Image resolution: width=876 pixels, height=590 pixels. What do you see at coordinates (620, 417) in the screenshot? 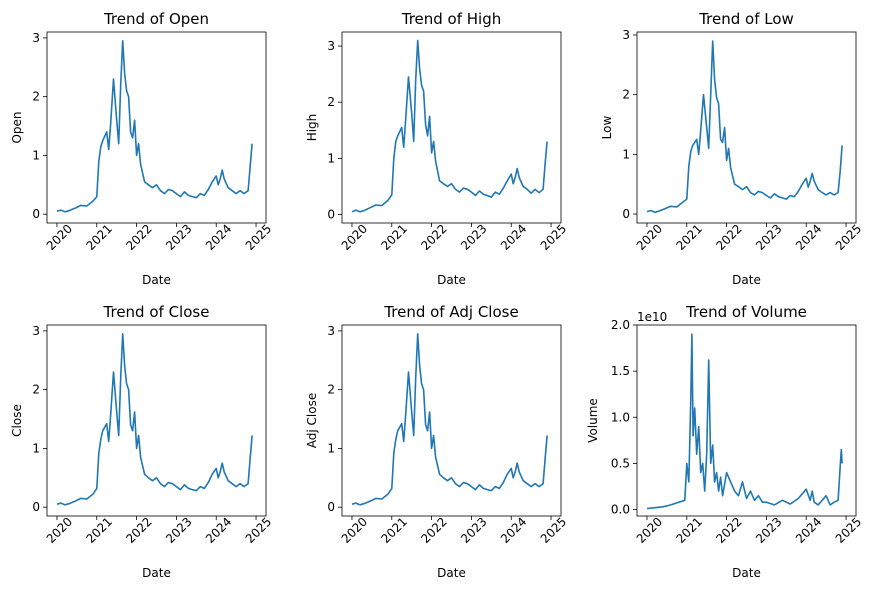
I see `y-tick-label: 1.0` at bounding box center [620, 417].